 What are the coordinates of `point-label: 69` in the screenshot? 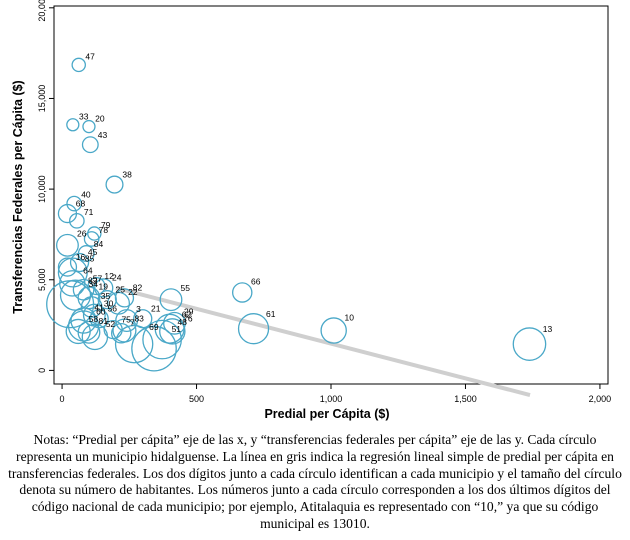 It's located at (154, 327).